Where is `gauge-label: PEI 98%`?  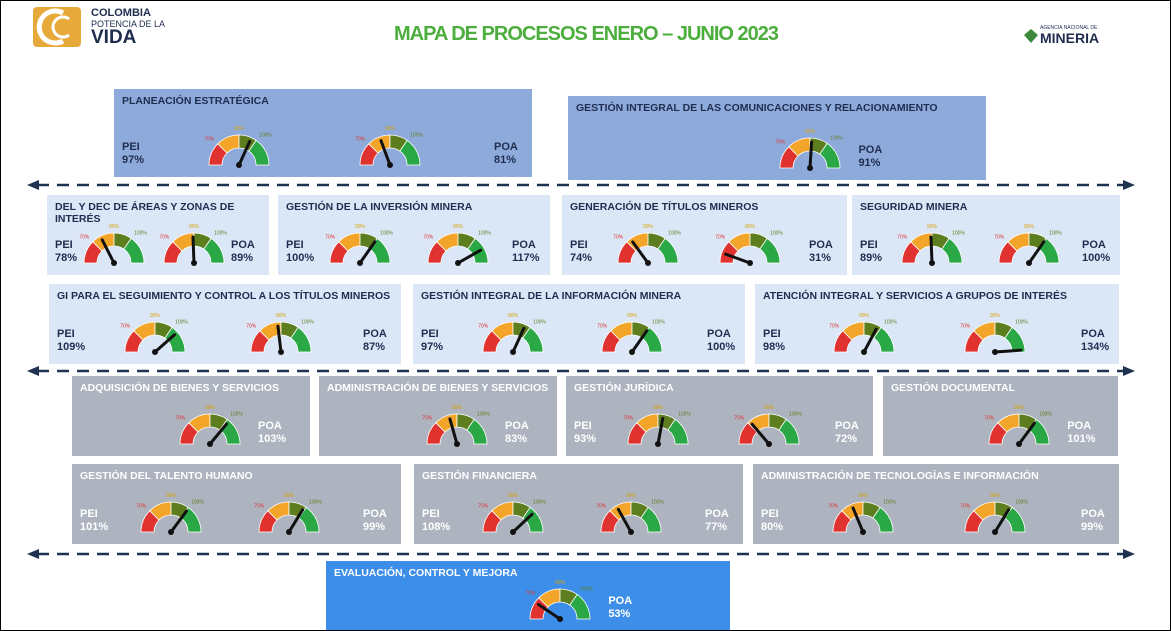
gauge-label: PEI 98% is located at coordinates (774, 341).